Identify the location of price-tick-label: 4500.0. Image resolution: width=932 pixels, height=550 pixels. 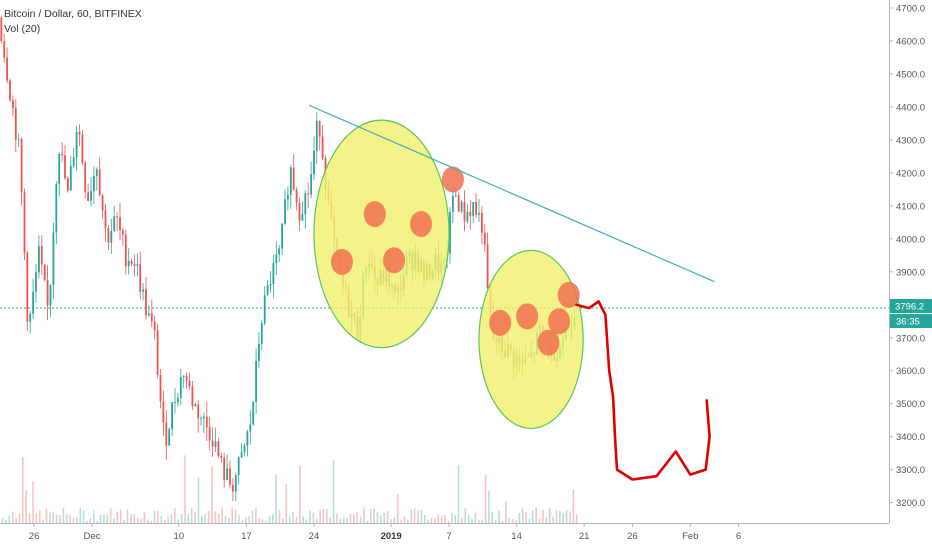
(910, 74).